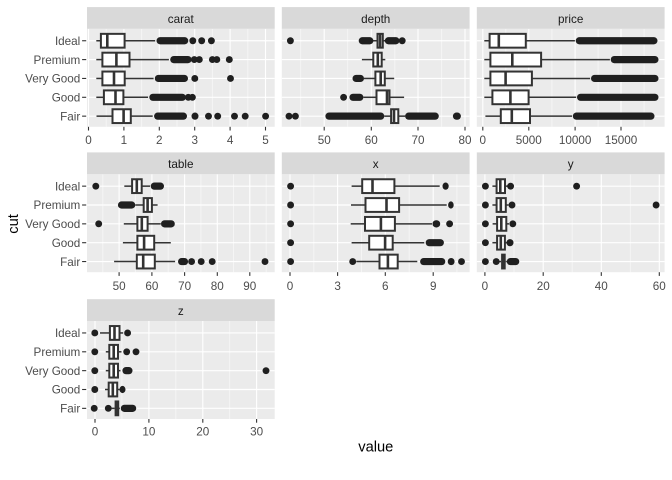 This screenshot has height=480, width=672. Describe the element at coordinates (181, 19) in the screenshot. I see `svg-text: carat` at that location.